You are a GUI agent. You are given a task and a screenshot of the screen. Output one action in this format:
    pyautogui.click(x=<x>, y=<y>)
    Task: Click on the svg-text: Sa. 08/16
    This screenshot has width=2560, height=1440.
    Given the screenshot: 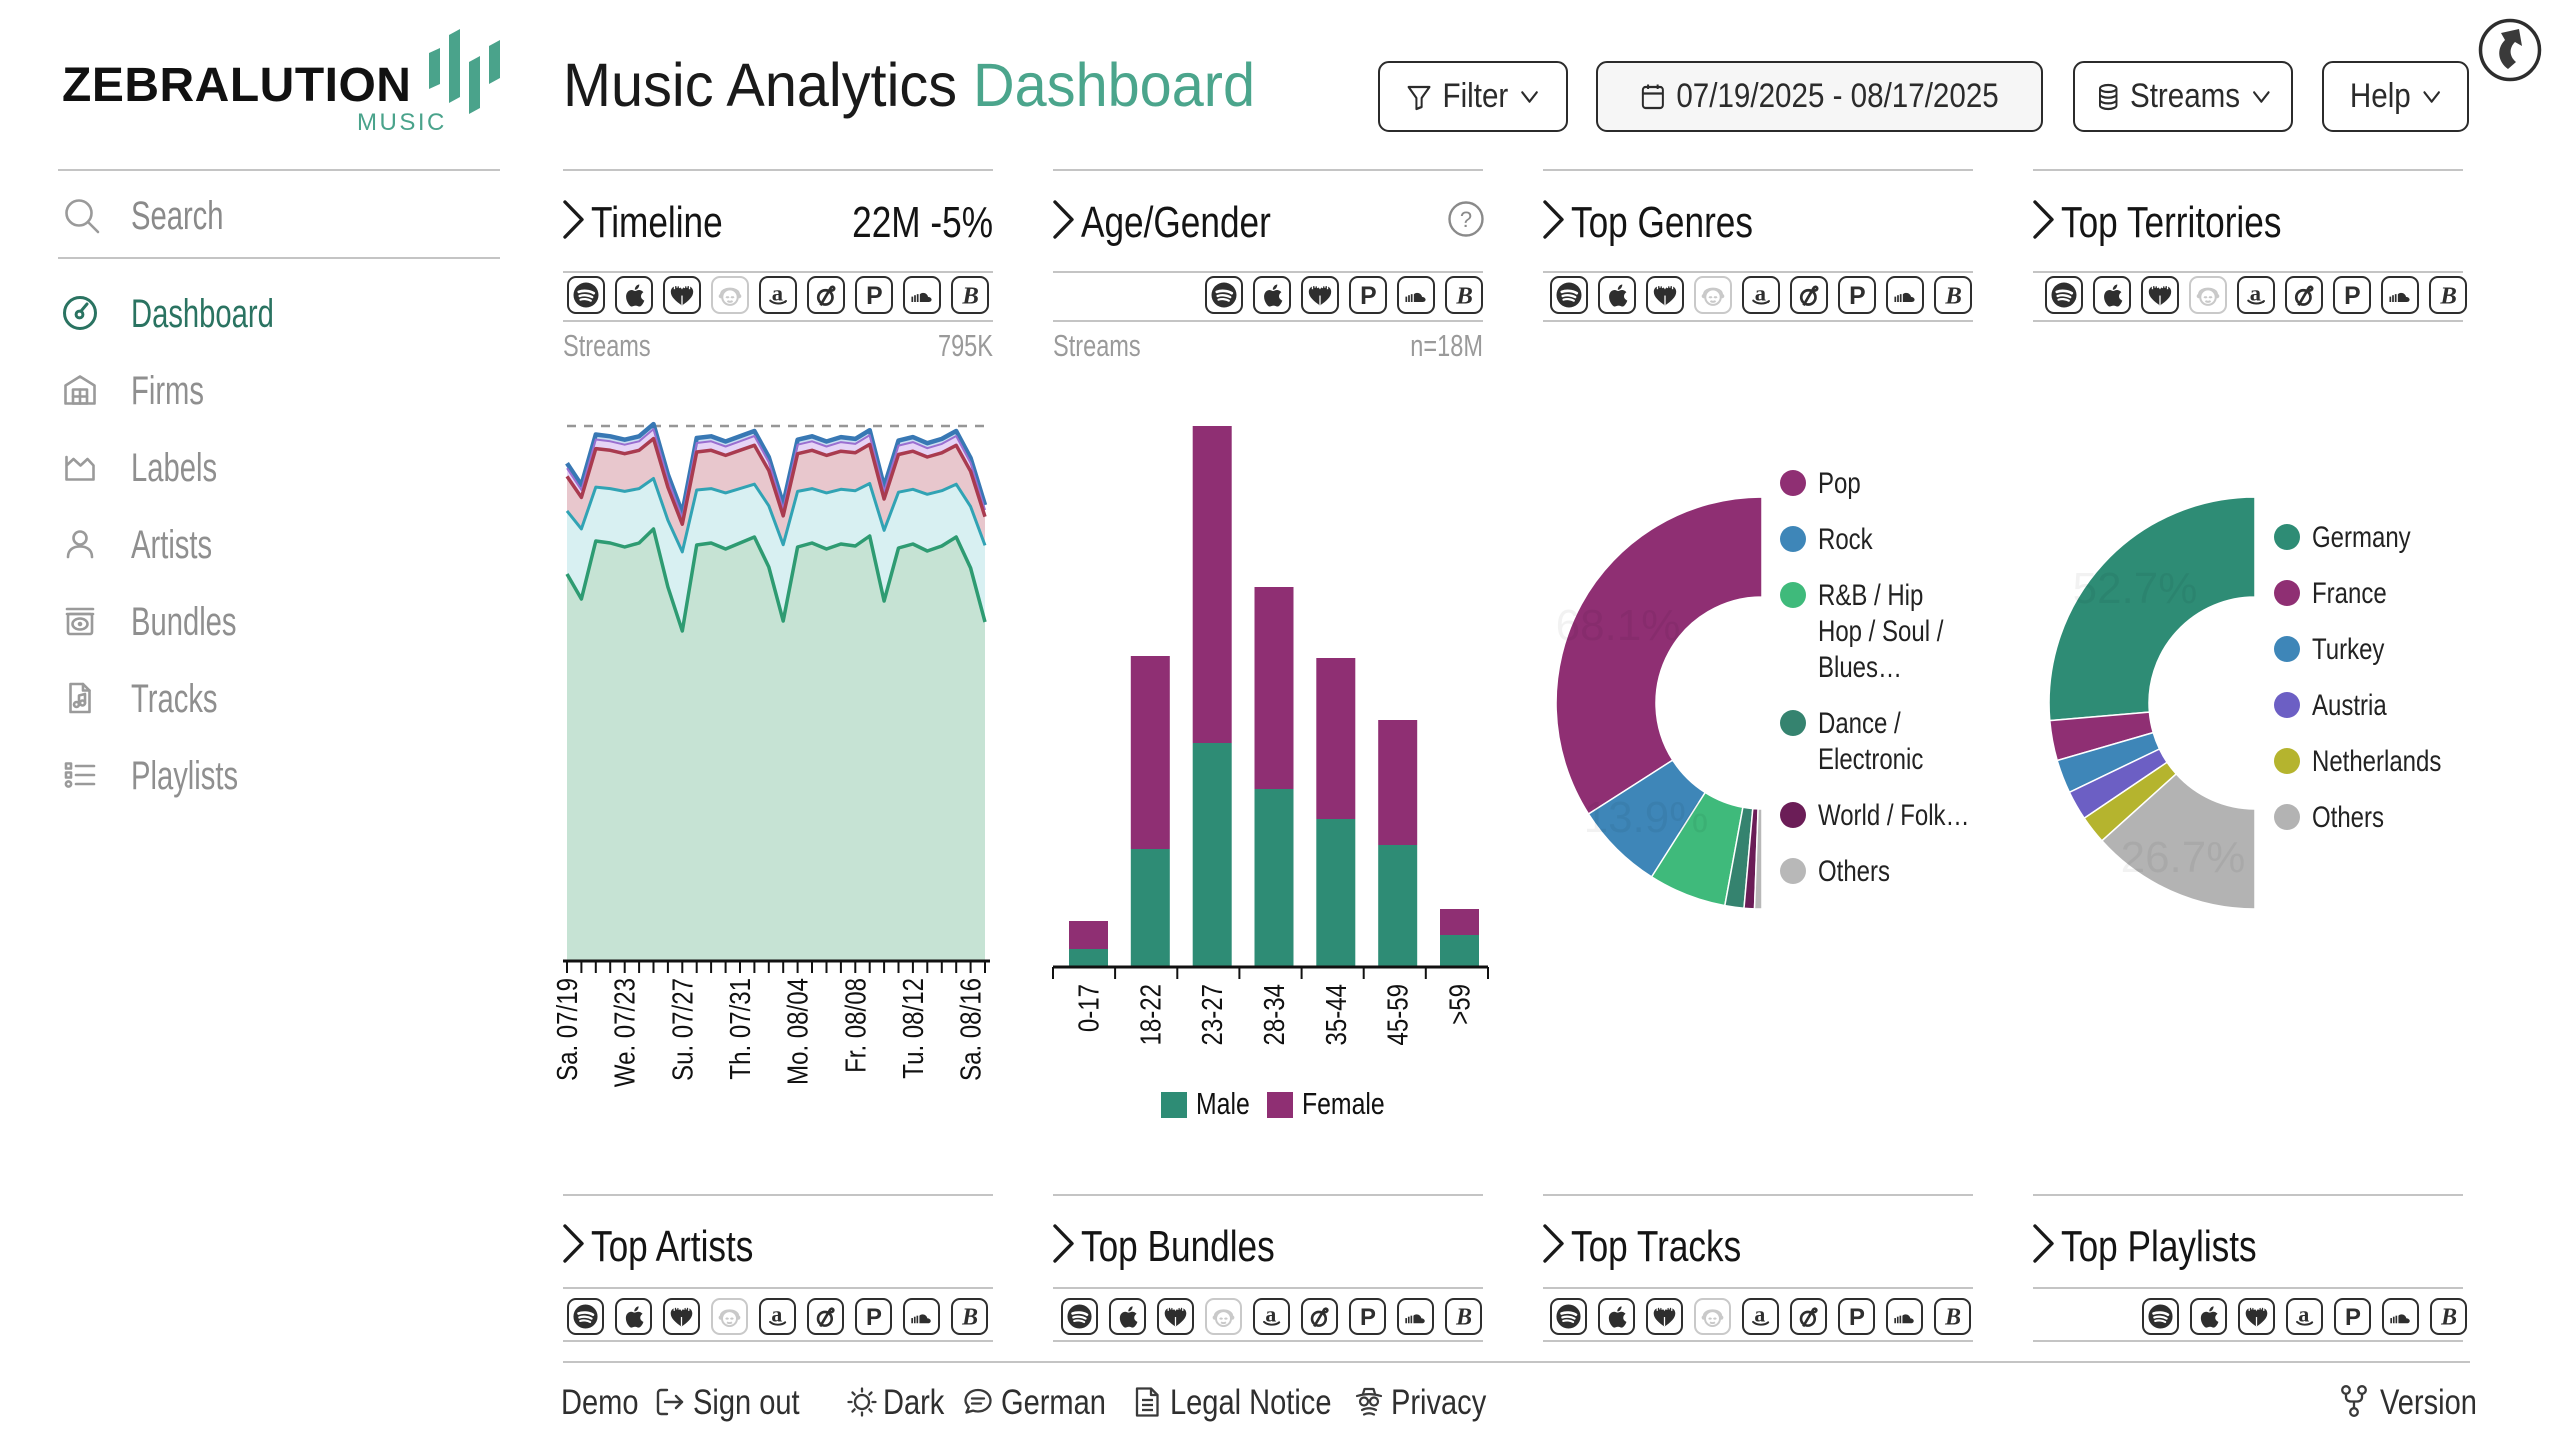 What is the action you would take?
    pyautogui.click(x=970, y=1029)
    